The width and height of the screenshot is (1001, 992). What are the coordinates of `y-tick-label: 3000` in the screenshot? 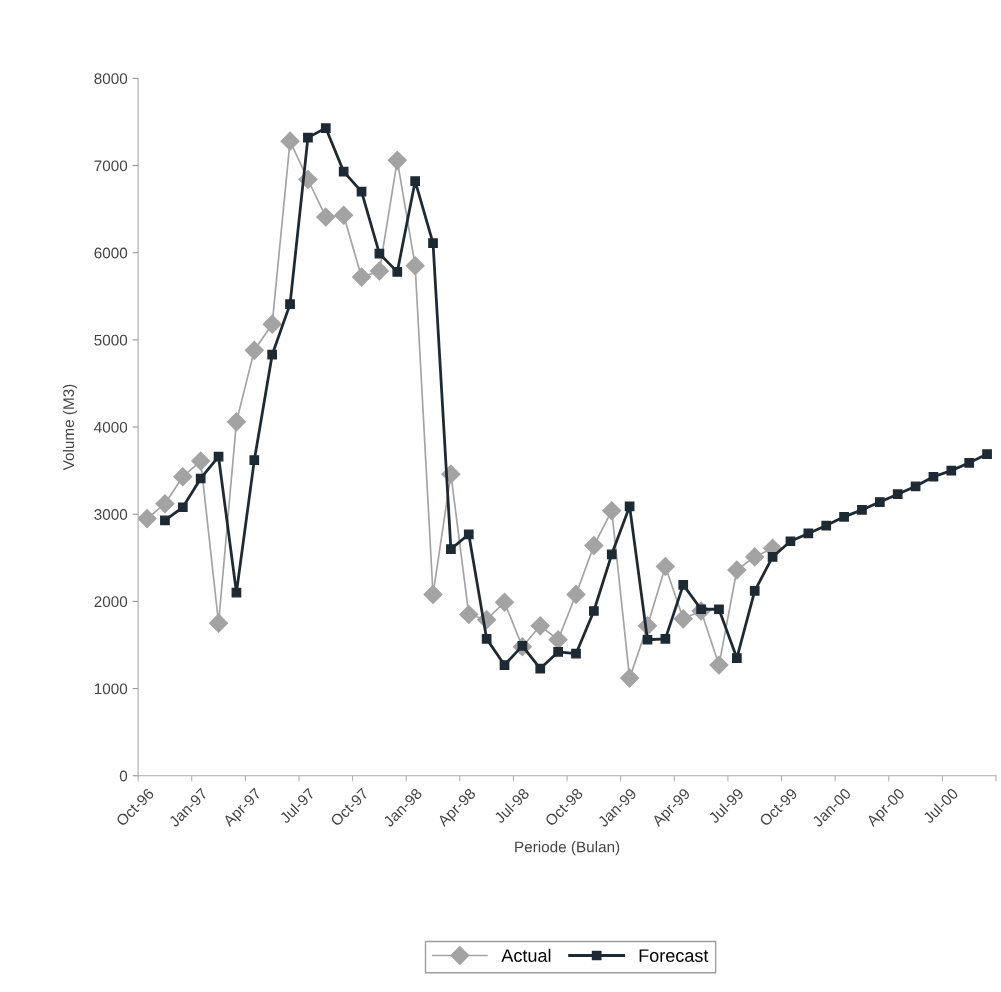 It's located at (111, 514).